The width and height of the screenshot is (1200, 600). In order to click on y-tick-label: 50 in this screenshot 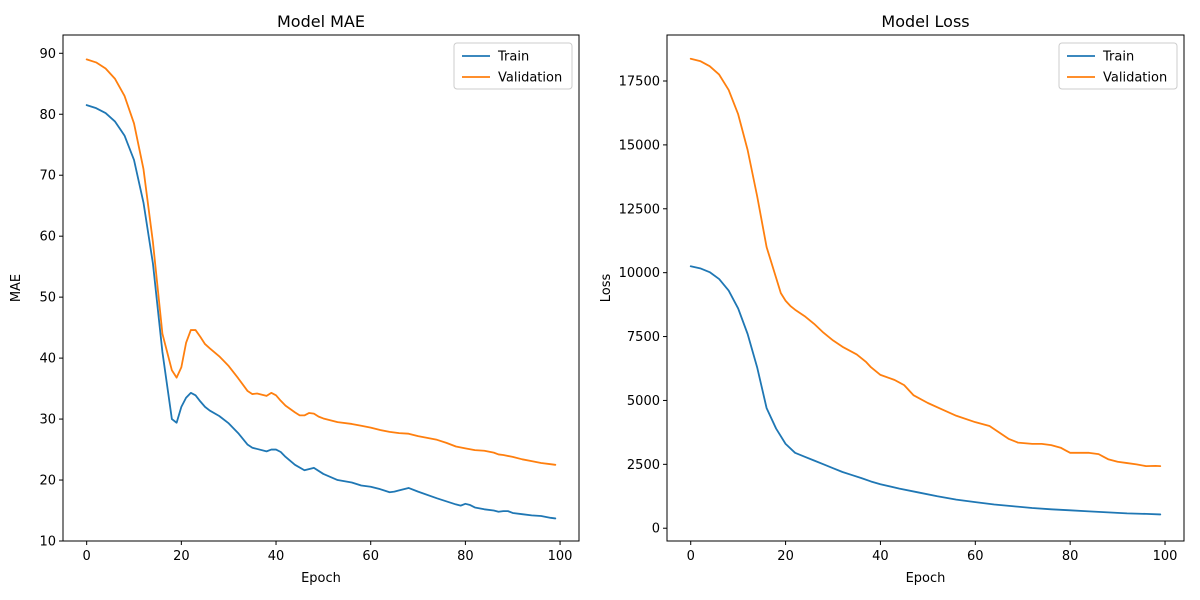, I will do `click(47, 298)`.